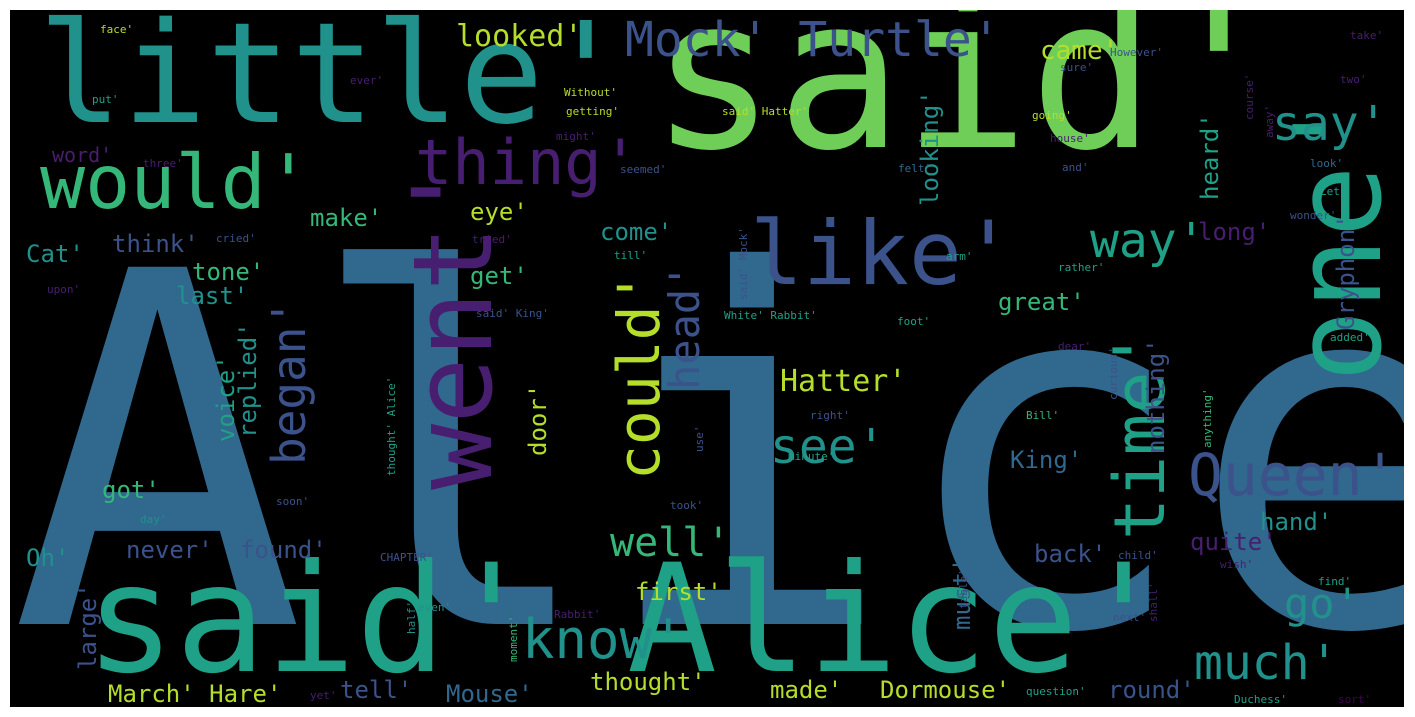  Describe the element at coordinates (499, 276) in the screenshot. I see `word-get: get'` at that location.